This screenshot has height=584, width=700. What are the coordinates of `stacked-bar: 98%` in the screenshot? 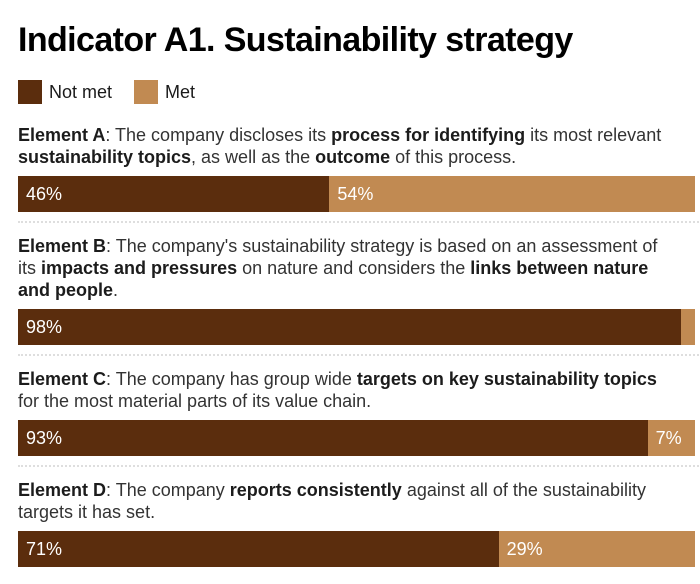 It's located at (356, 327).